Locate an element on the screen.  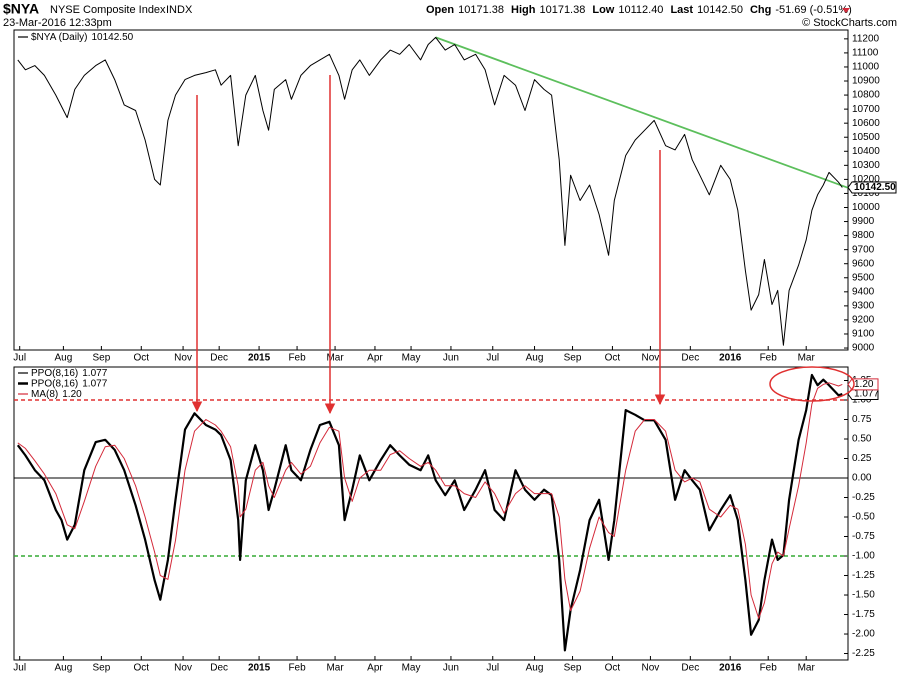
legend-entry: $NYA (Daily) 10142.50 is located at coordinates (82, 37).